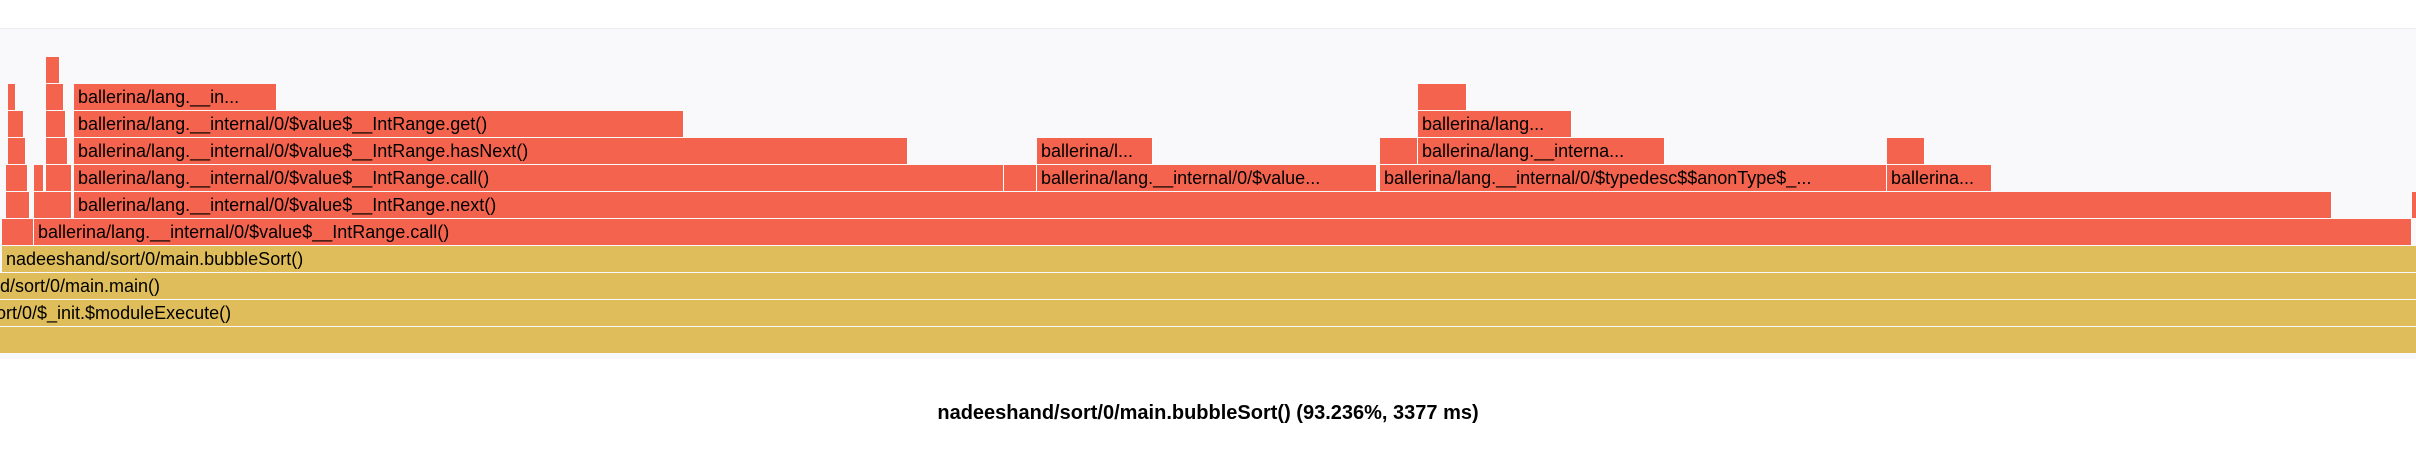 This screenshot has width=2416, height=470. I want to click on flame-frame: nadeeshand/sort/0/main.bubbleSort(), so click(1209, 259).